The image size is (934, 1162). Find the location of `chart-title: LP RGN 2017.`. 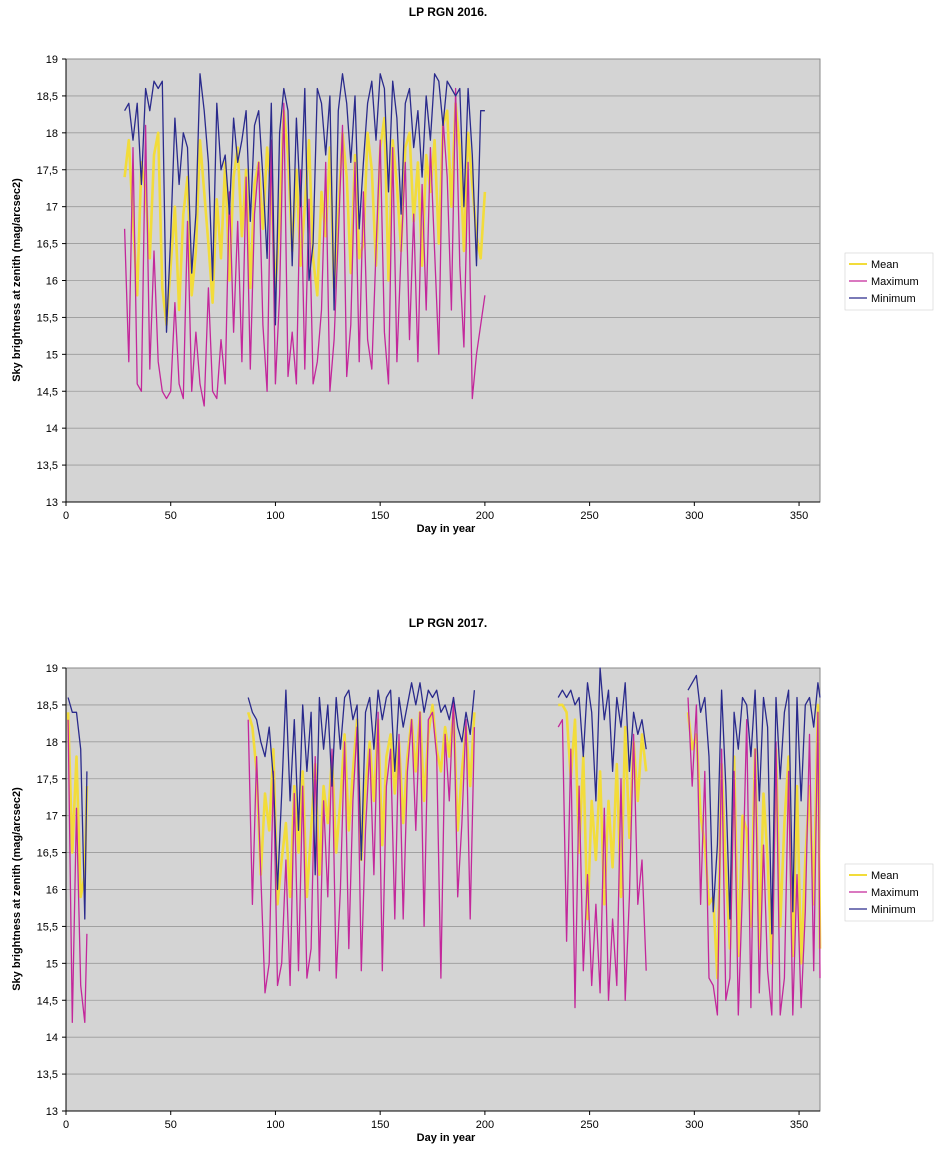

chart-title: LP RGN 2017. is located at coordinates (448, 623).